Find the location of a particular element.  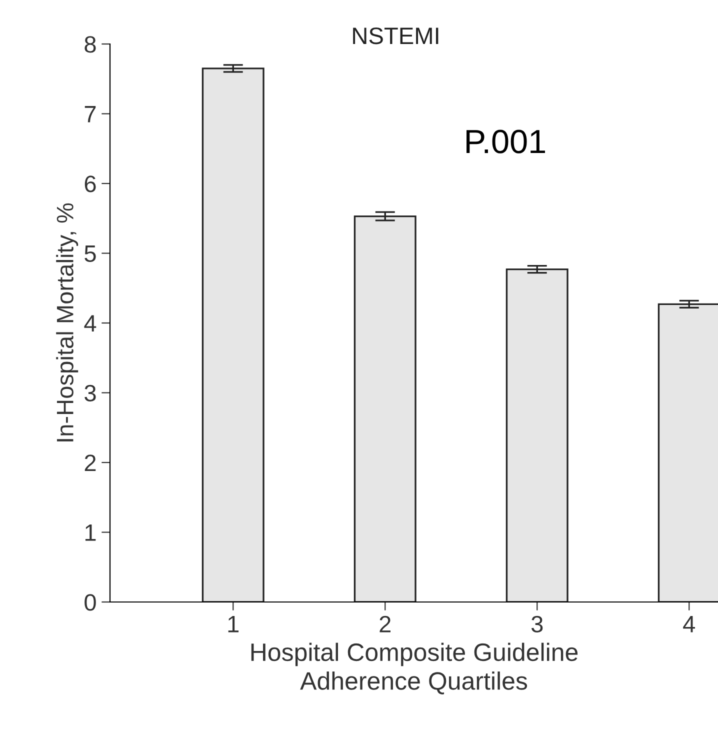

annotation: P.001 is located at coordinates (505, 142).